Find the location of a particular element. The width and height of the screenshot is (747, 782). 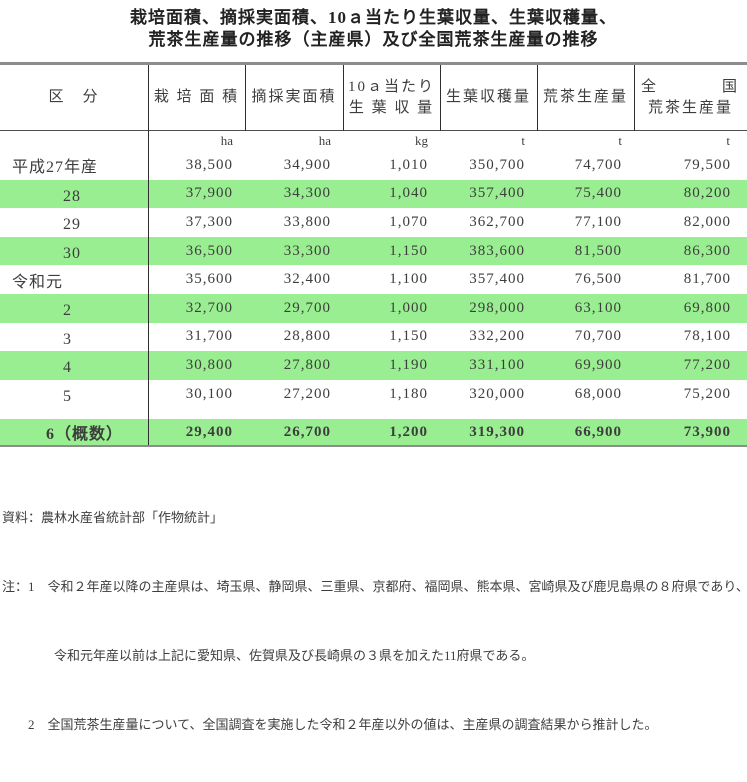

page-title-line2: 荒茶生産量の推移（主産県）及び全国荒茶生産量の推移 is located at coordinates (373, 39).